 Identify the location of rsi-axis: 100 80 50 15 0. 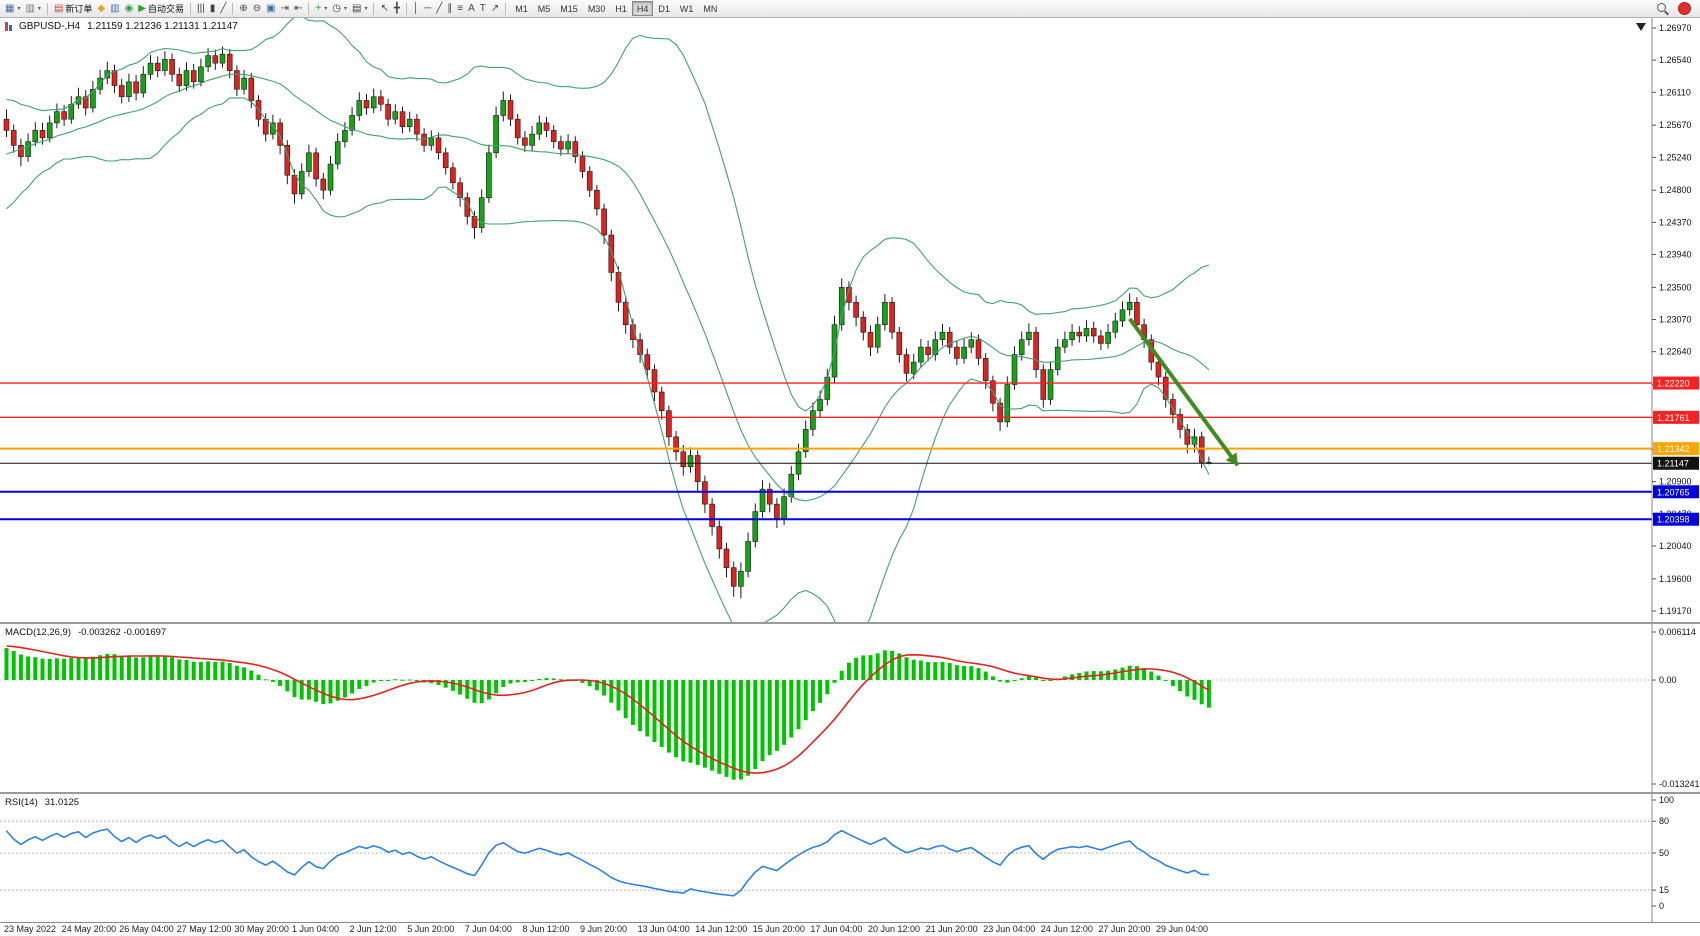
(1662, 858).